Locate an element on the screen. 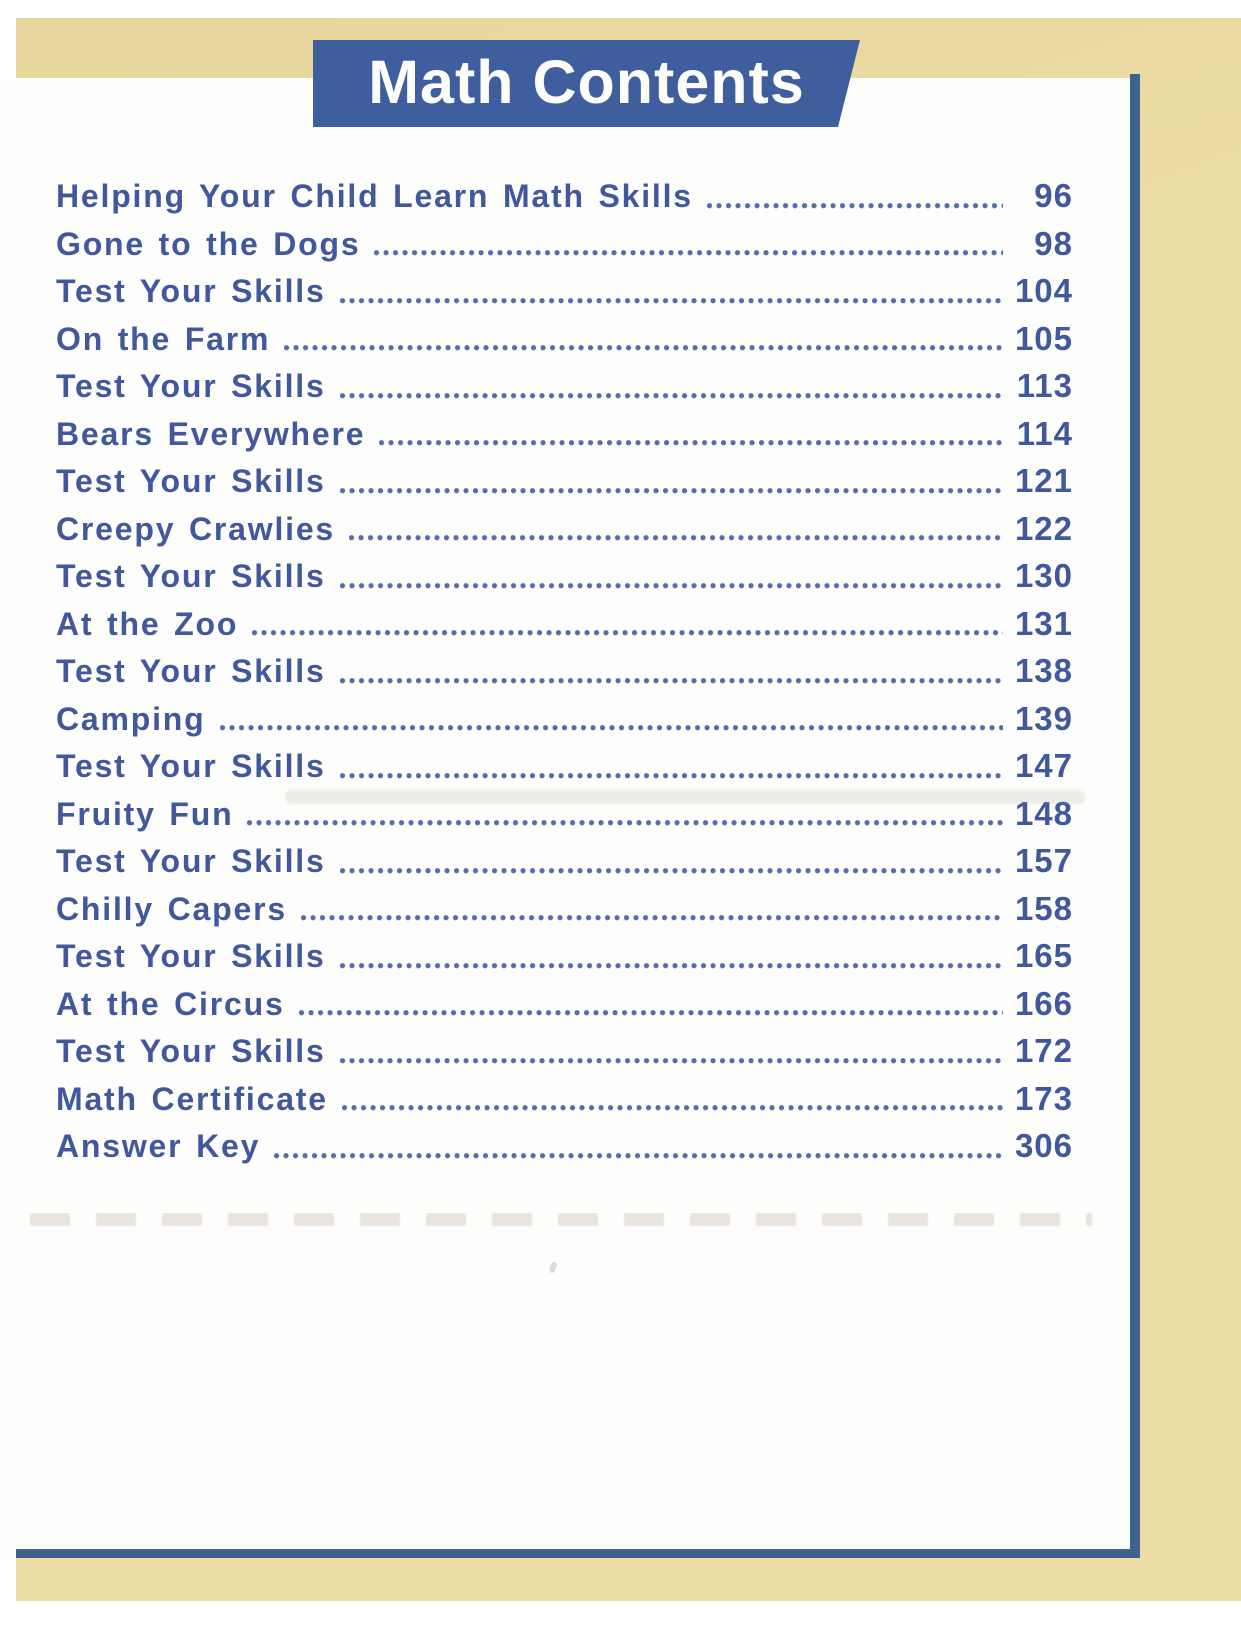 Image resolution: width=1241 pixels, height=1625 pixels. page-title: Math Contents is located at coordinates (586, 81).